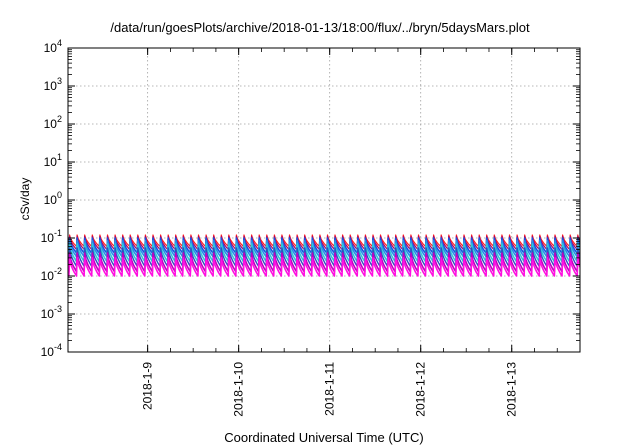 Image resolution: width=640 pixels, height=448 pixels. Describe the element at coordinates (330, 389) in the screenshot. I see `x-tick-label: 2018-1-11` at that location.